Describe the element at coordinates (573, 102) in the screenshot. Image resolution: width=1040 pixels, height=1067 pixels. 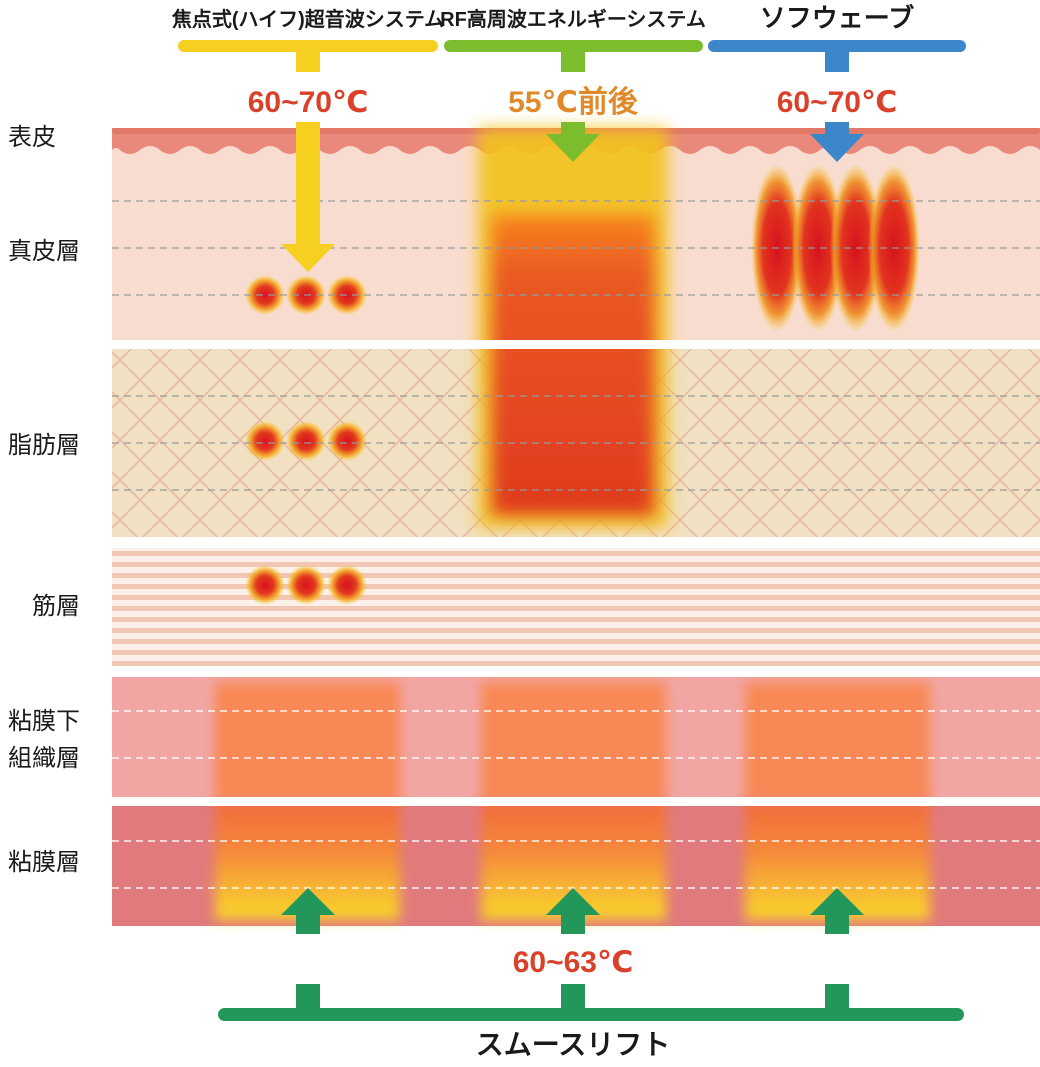
I see `rf-temp: 55℃前後` at that location.